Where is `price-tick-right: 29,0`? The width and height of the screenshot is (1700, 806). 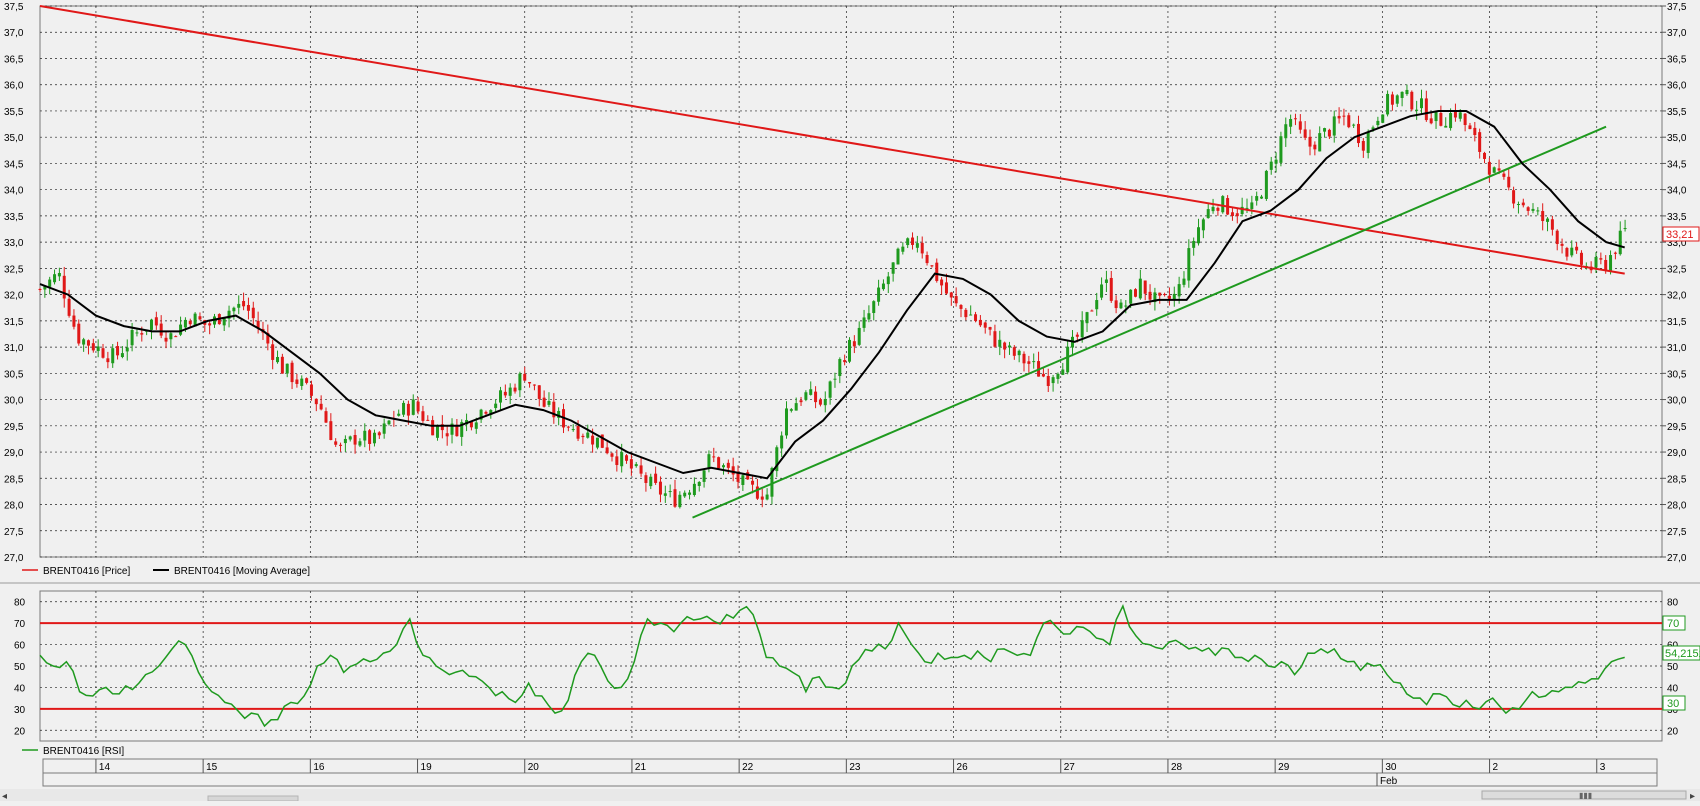
price-tick-right: 29,0 is located at coordinates (1677, 453).